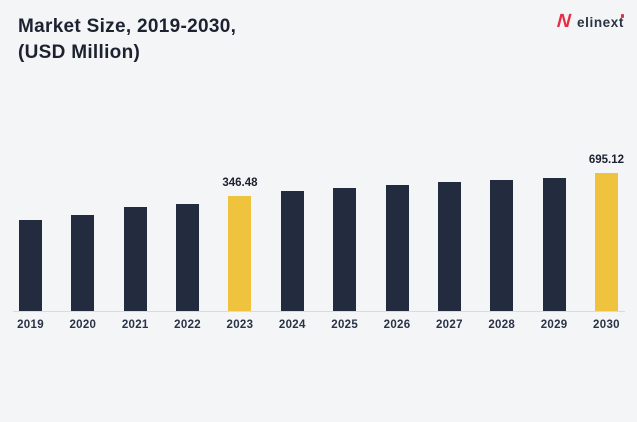  I want to click on x-tick-label-2023: 2023, so click(240, 325).